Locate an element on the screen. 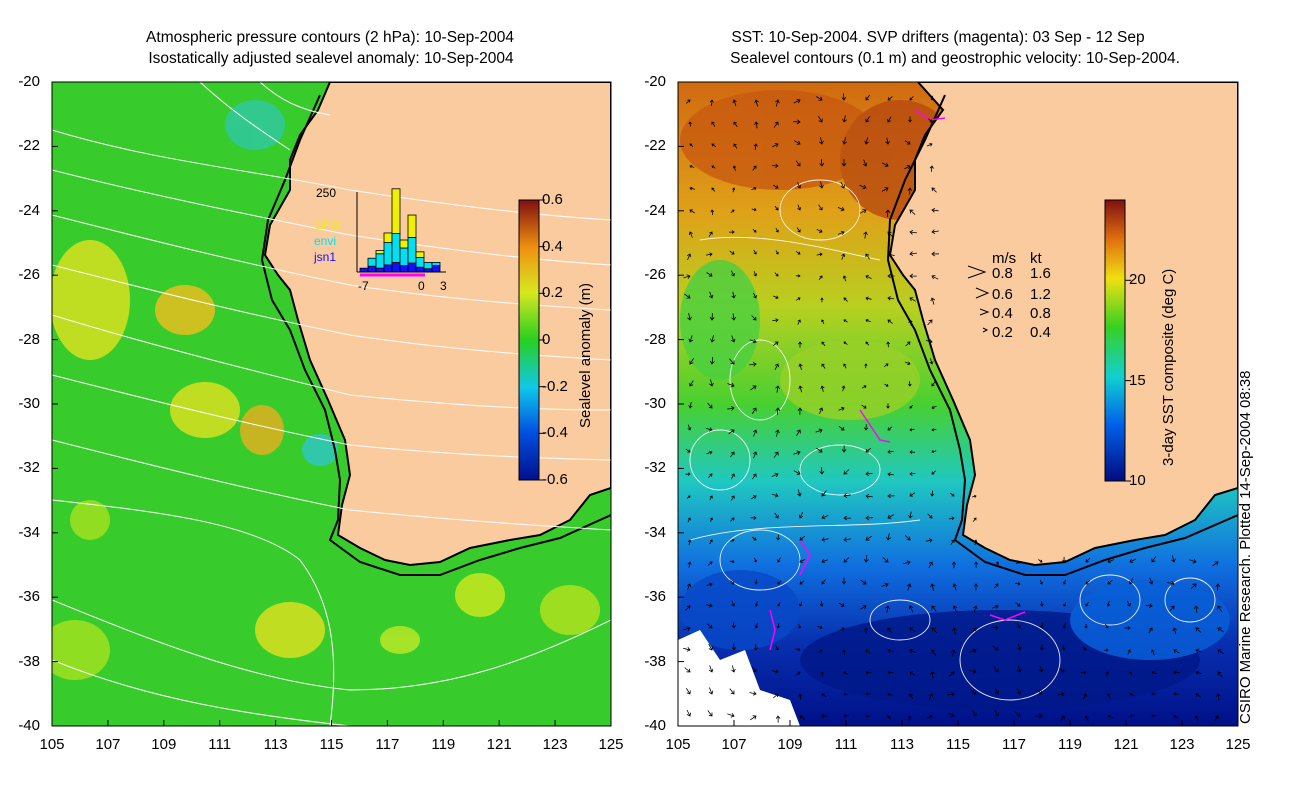 The image size is (1301, 798). right-cbar-tick-0: 20 is located at coordinates (1137, 280).